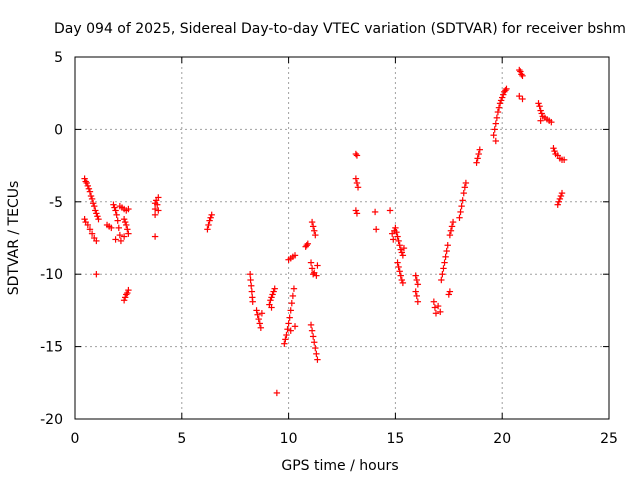 This screenshot has width=640, height=480. What do you see at coordinates (14, 238) in the screenshot?
I see `y-axis-label: SDTVAR / TECUs` at bounding box center [14, 238].